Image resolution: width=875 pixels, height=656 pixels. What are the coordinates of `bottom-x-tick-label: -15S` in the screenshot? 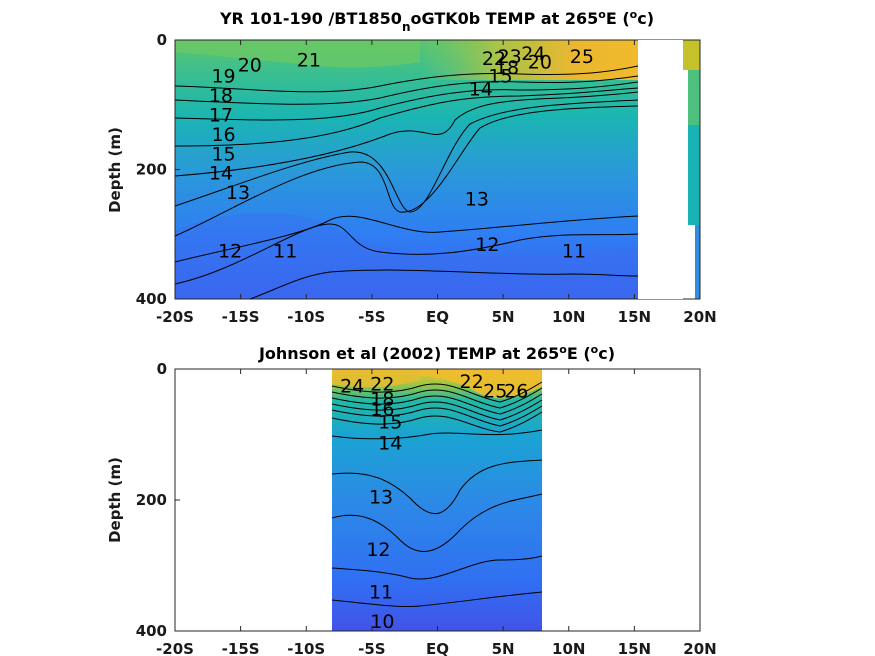 It's located at (241, 648).